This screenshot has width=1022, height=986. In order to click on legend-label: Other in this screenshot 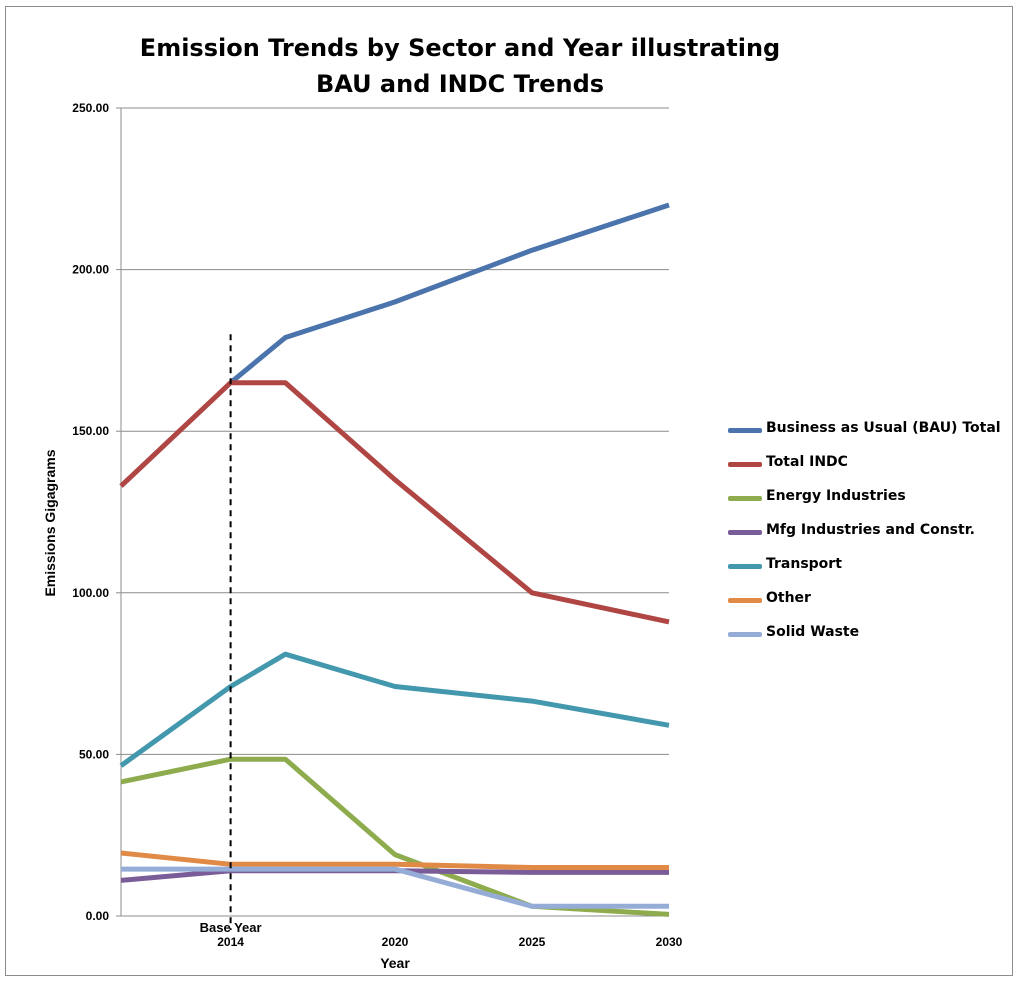, I will do `click(788, 598)`.